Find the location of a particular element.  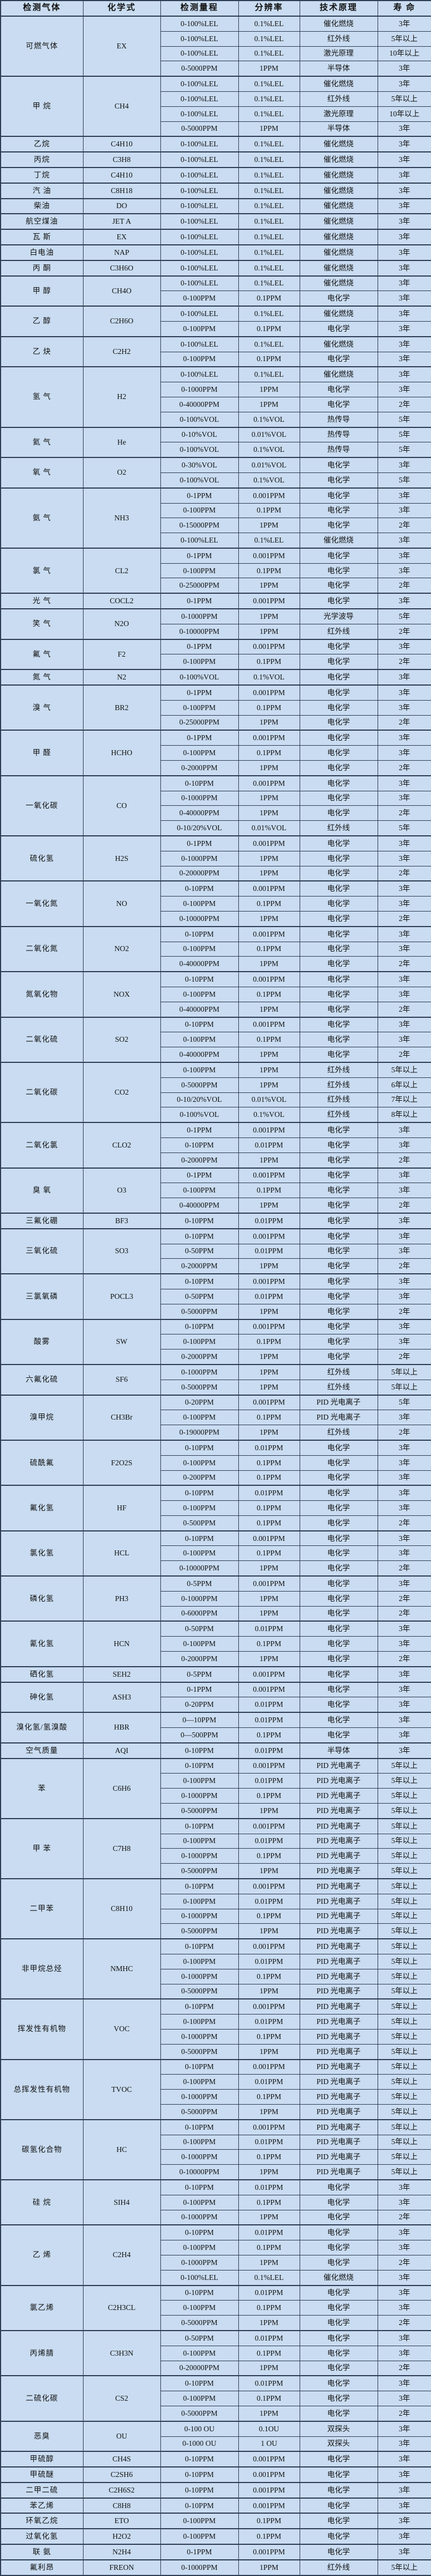

table-row: 0-40000PPM 1PPM 电化学 2年 is located at coordinates (216, 1206).